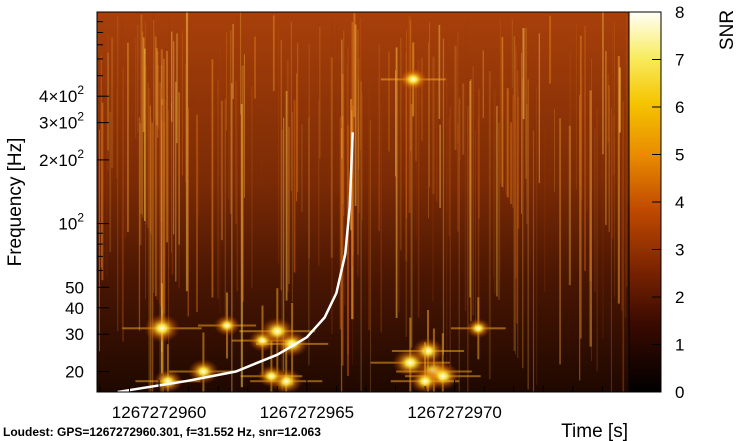 The height and width of the screenshot is (441, 747). Describe the element at coordinates (594, 431) in the screenshot. I see `x-axis-title: Time [s]` at that location.